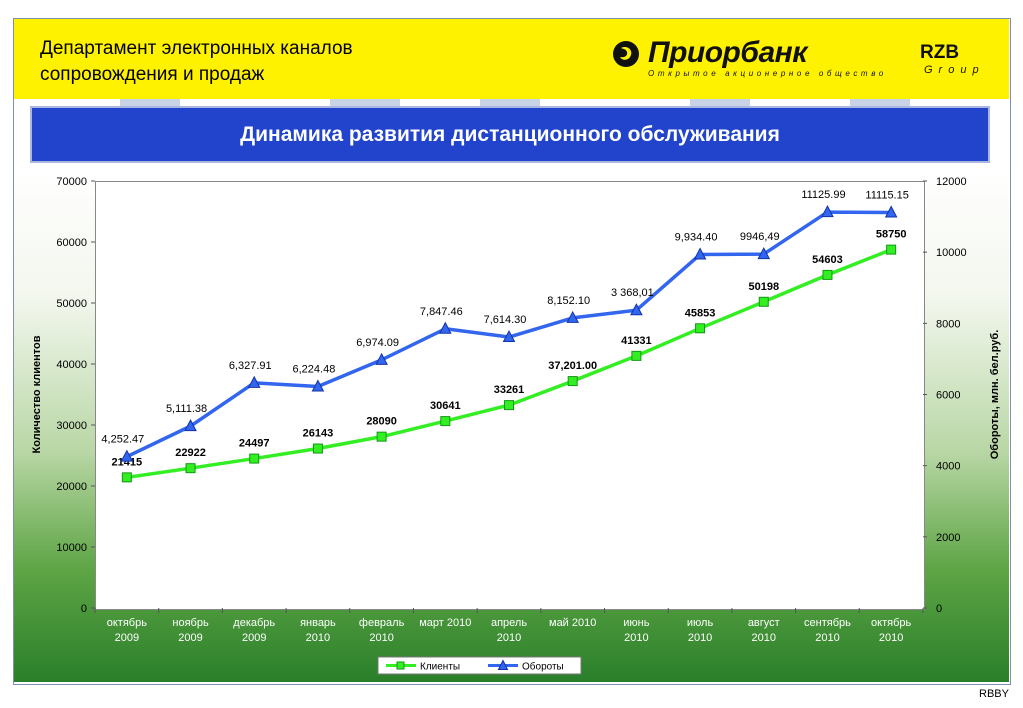 This screenshot has width=1023, height=708. What do you see at coordinates (939, 609) in the screenshot?
I see `y-right-tick-label: 0` at bounding box center [939, 609].